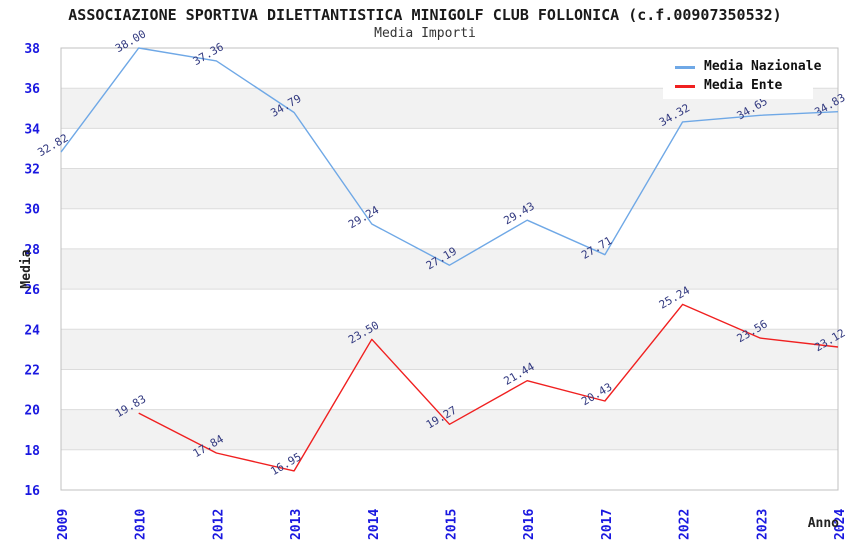 The height and width of the screenshot is (550, 850). What do you see at coordinates (32, 491) in the screenshot?
I see `svg-text: 16` at bounding box center [32, 491].